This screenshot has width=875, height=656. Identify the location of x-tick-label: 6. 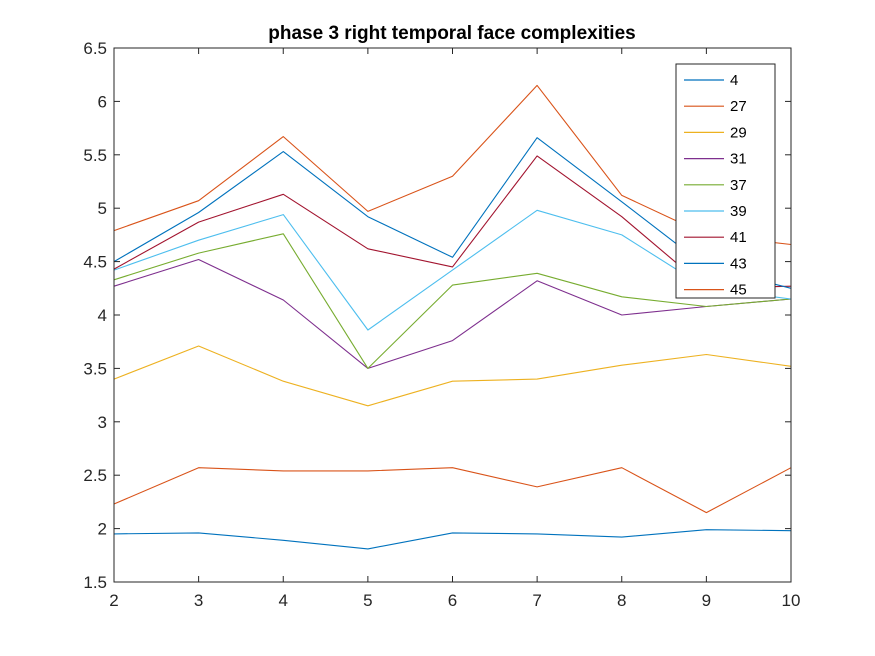
(452, 600).